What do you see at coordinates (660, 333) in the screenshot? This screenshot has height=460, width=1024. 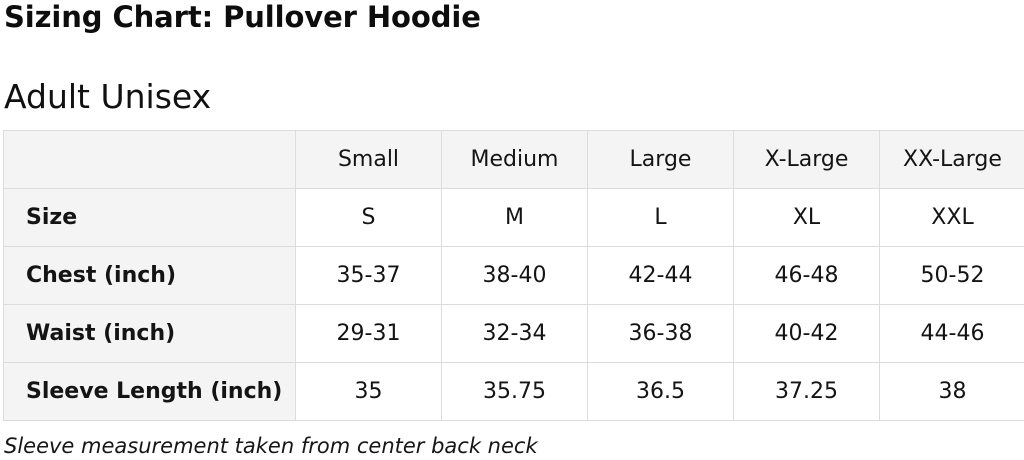 I see `cell-waist-large: 36-38` at bounding box center [660, 333].